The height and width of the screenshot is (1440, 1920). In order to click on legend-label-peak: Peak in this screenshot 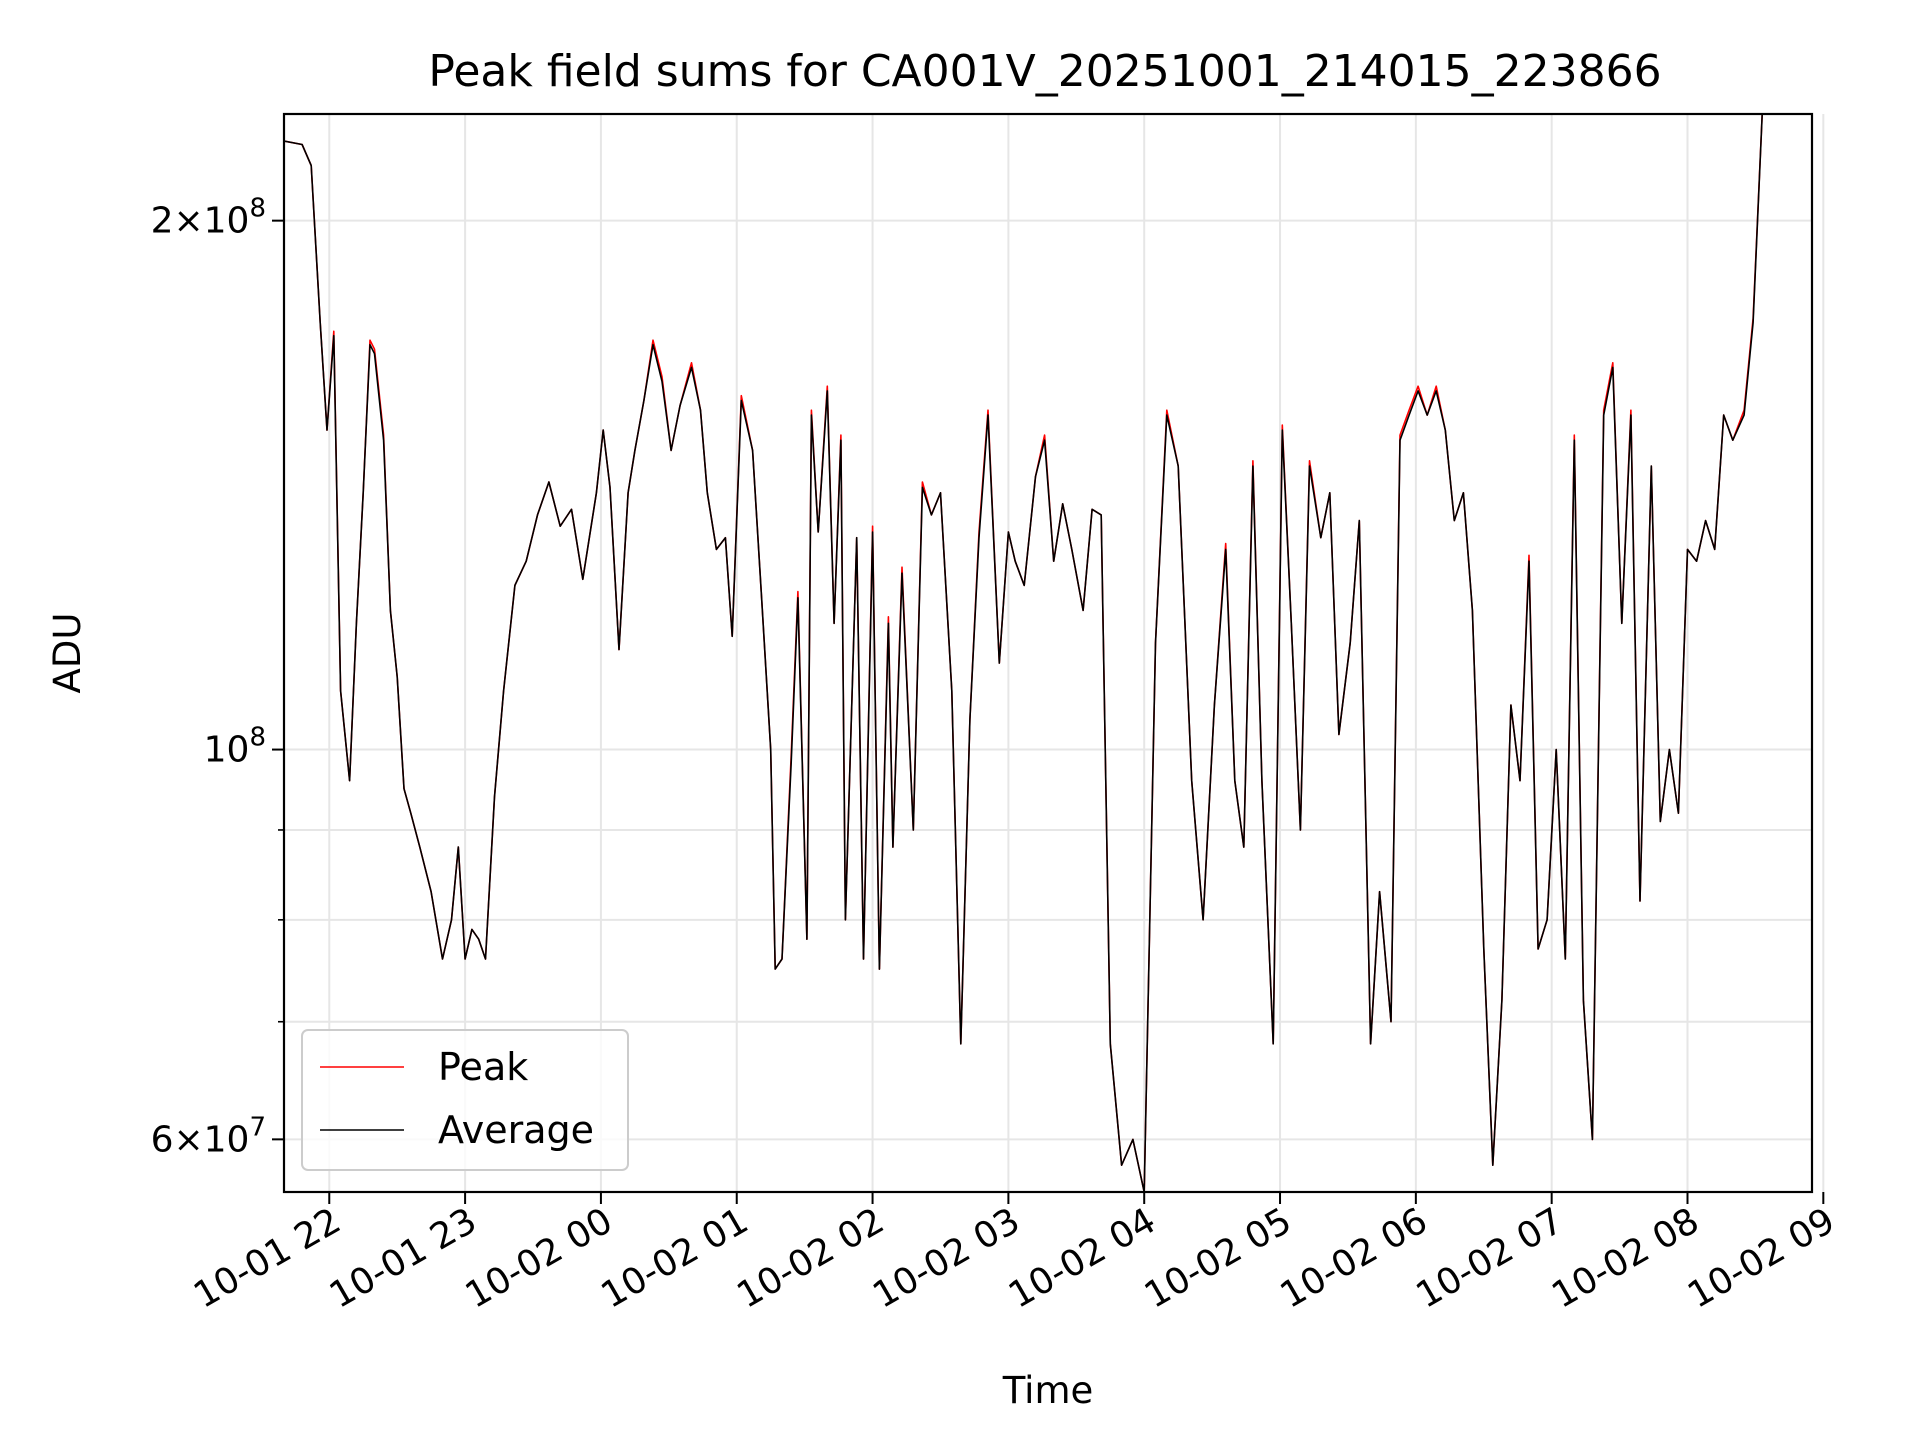, I will do `click(483, 1067)`.